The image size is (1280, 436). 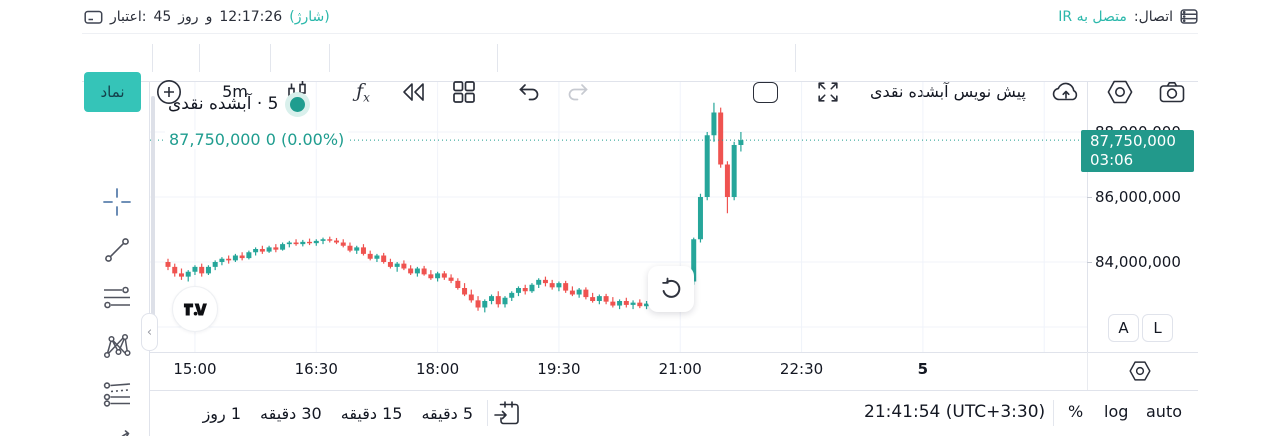 I want to click on go-to-date-button, so click(x=507, y=413).